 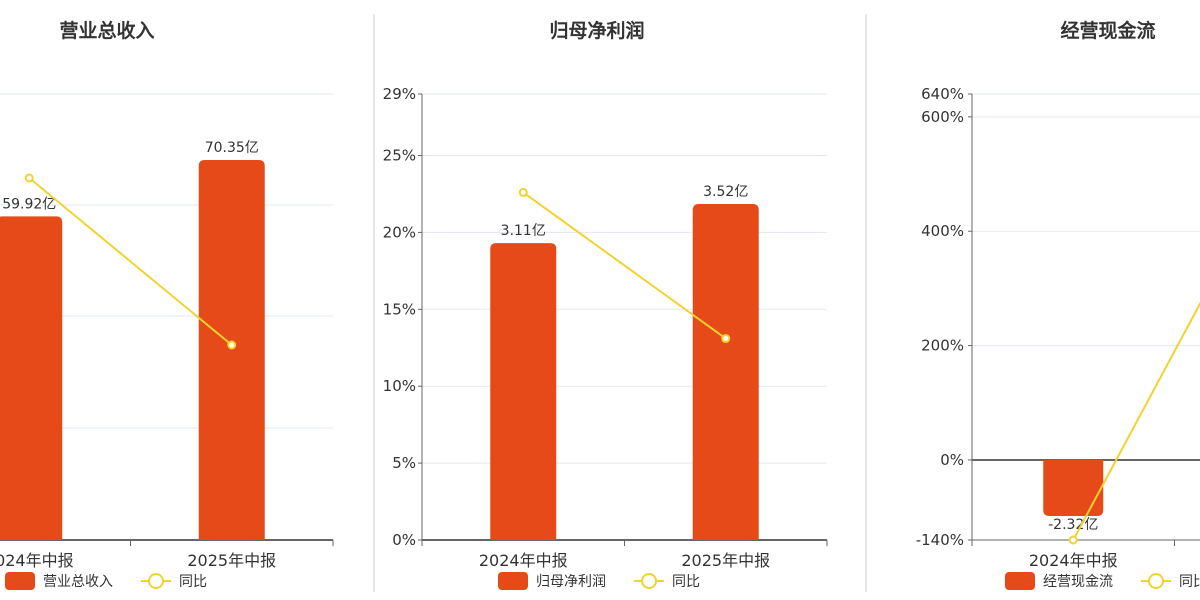 I want to click on bar-value-label: 70.35亿, so click(x=232, y=148).